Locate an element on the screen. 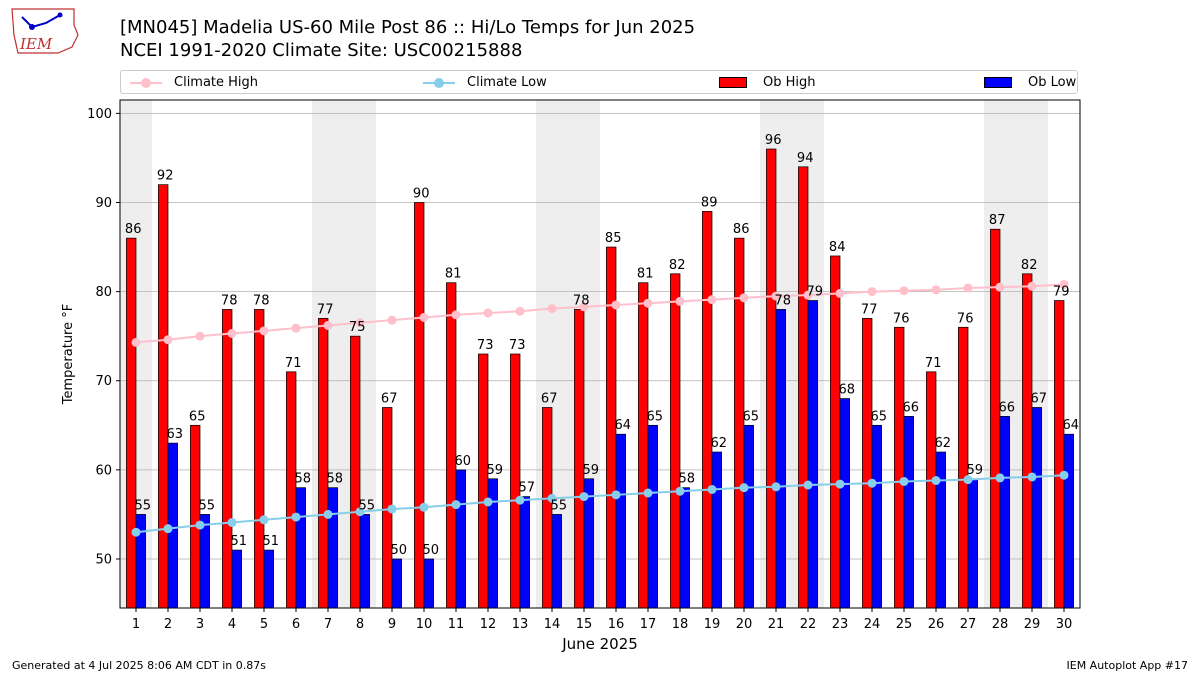  legend-label: Ob High is located at coordinates (789, 82).